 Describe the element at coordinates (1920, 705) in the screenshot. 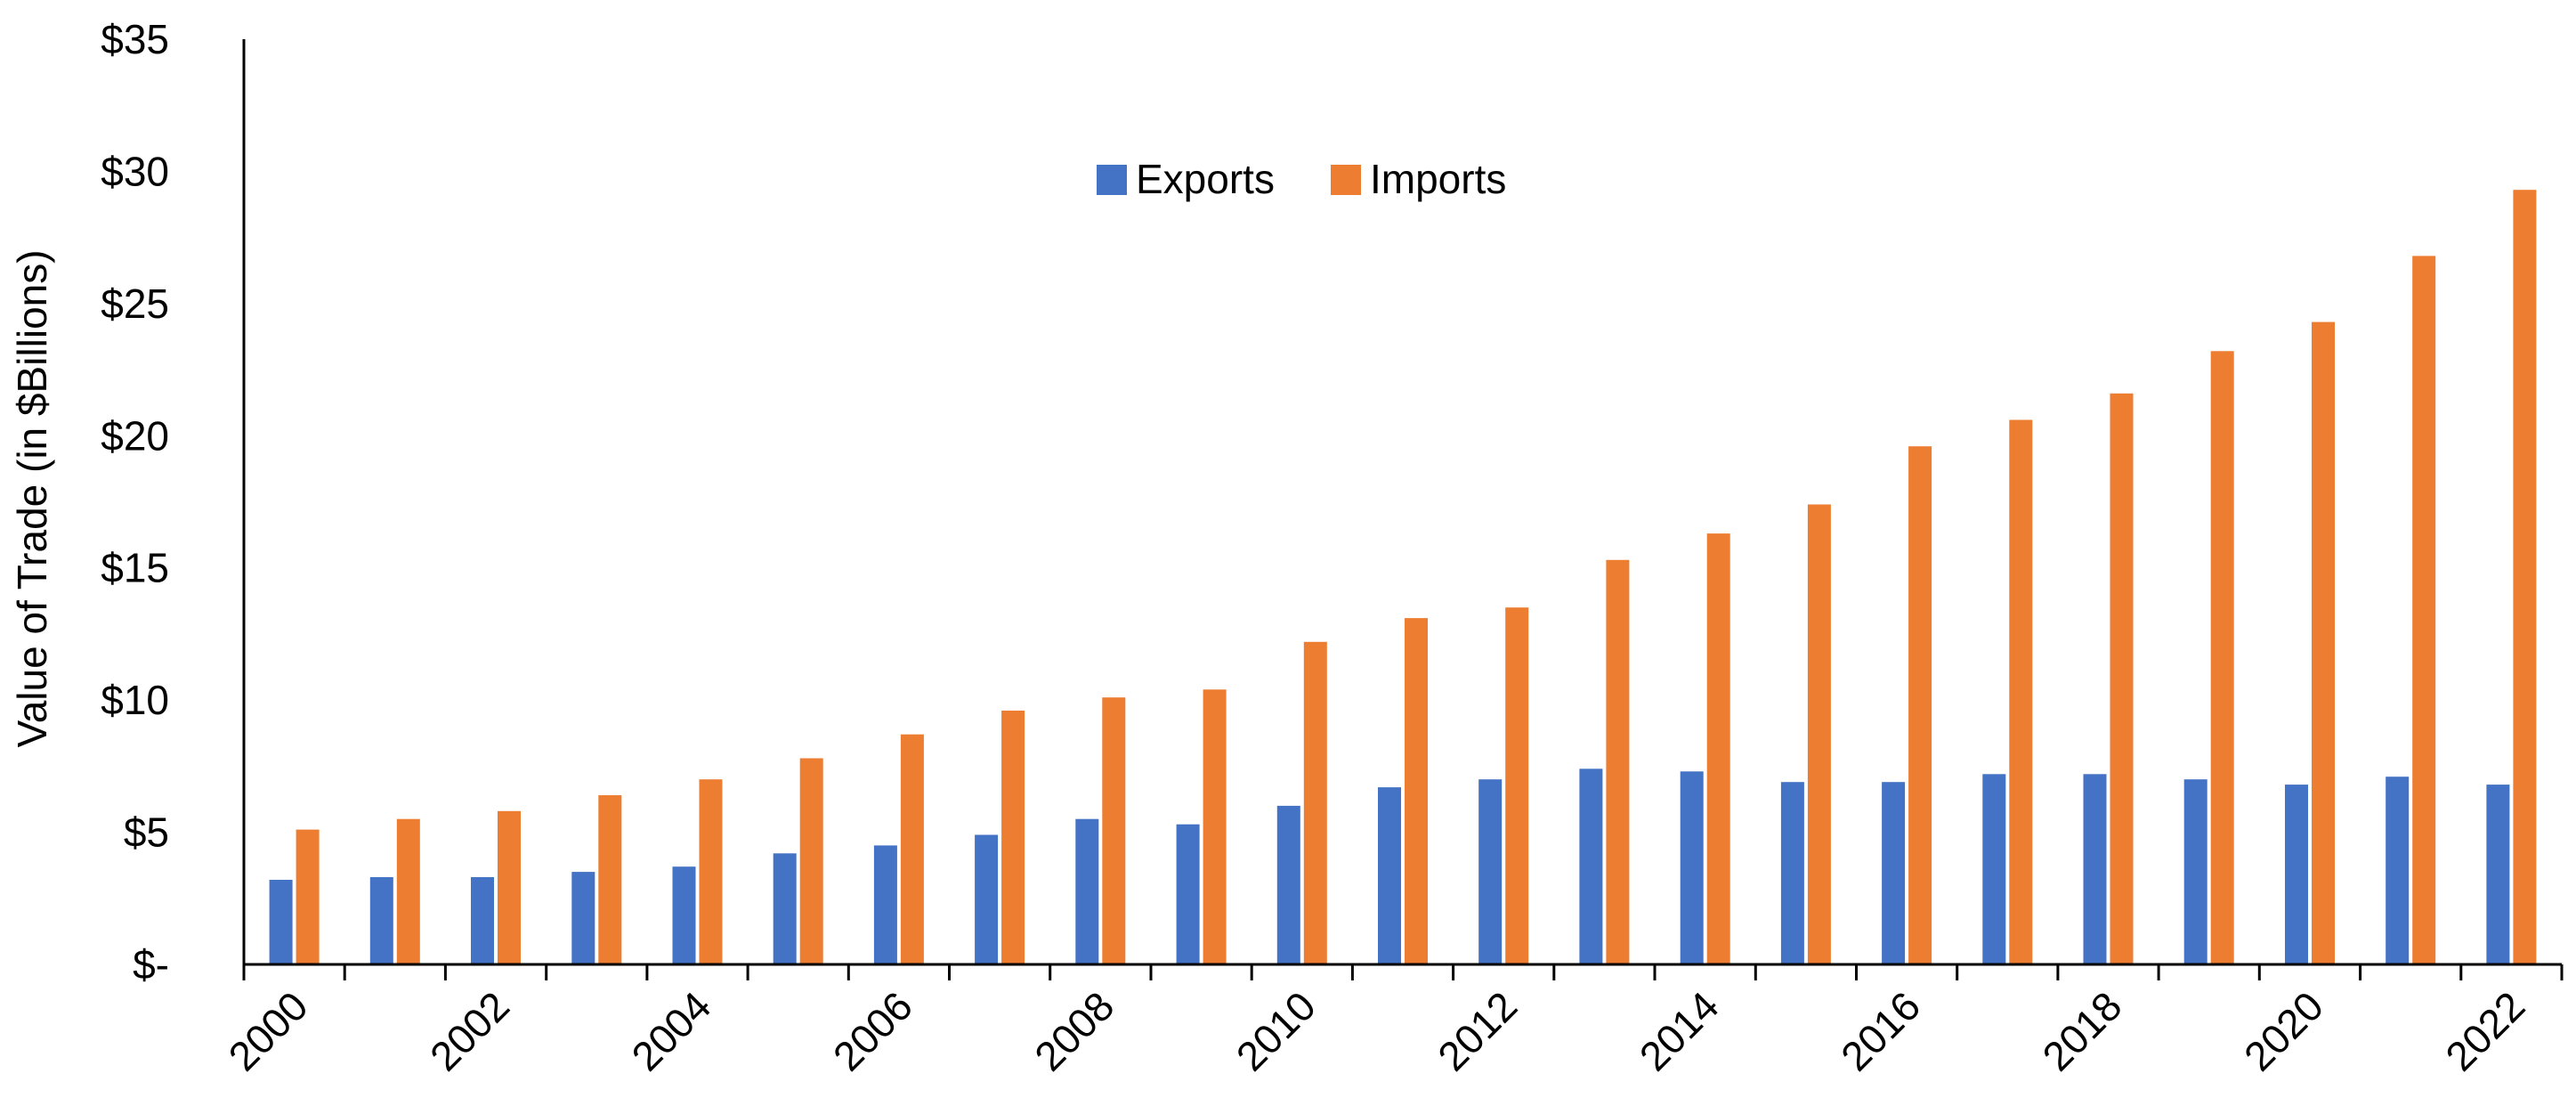

I see `imports-bar-2016` at that location.